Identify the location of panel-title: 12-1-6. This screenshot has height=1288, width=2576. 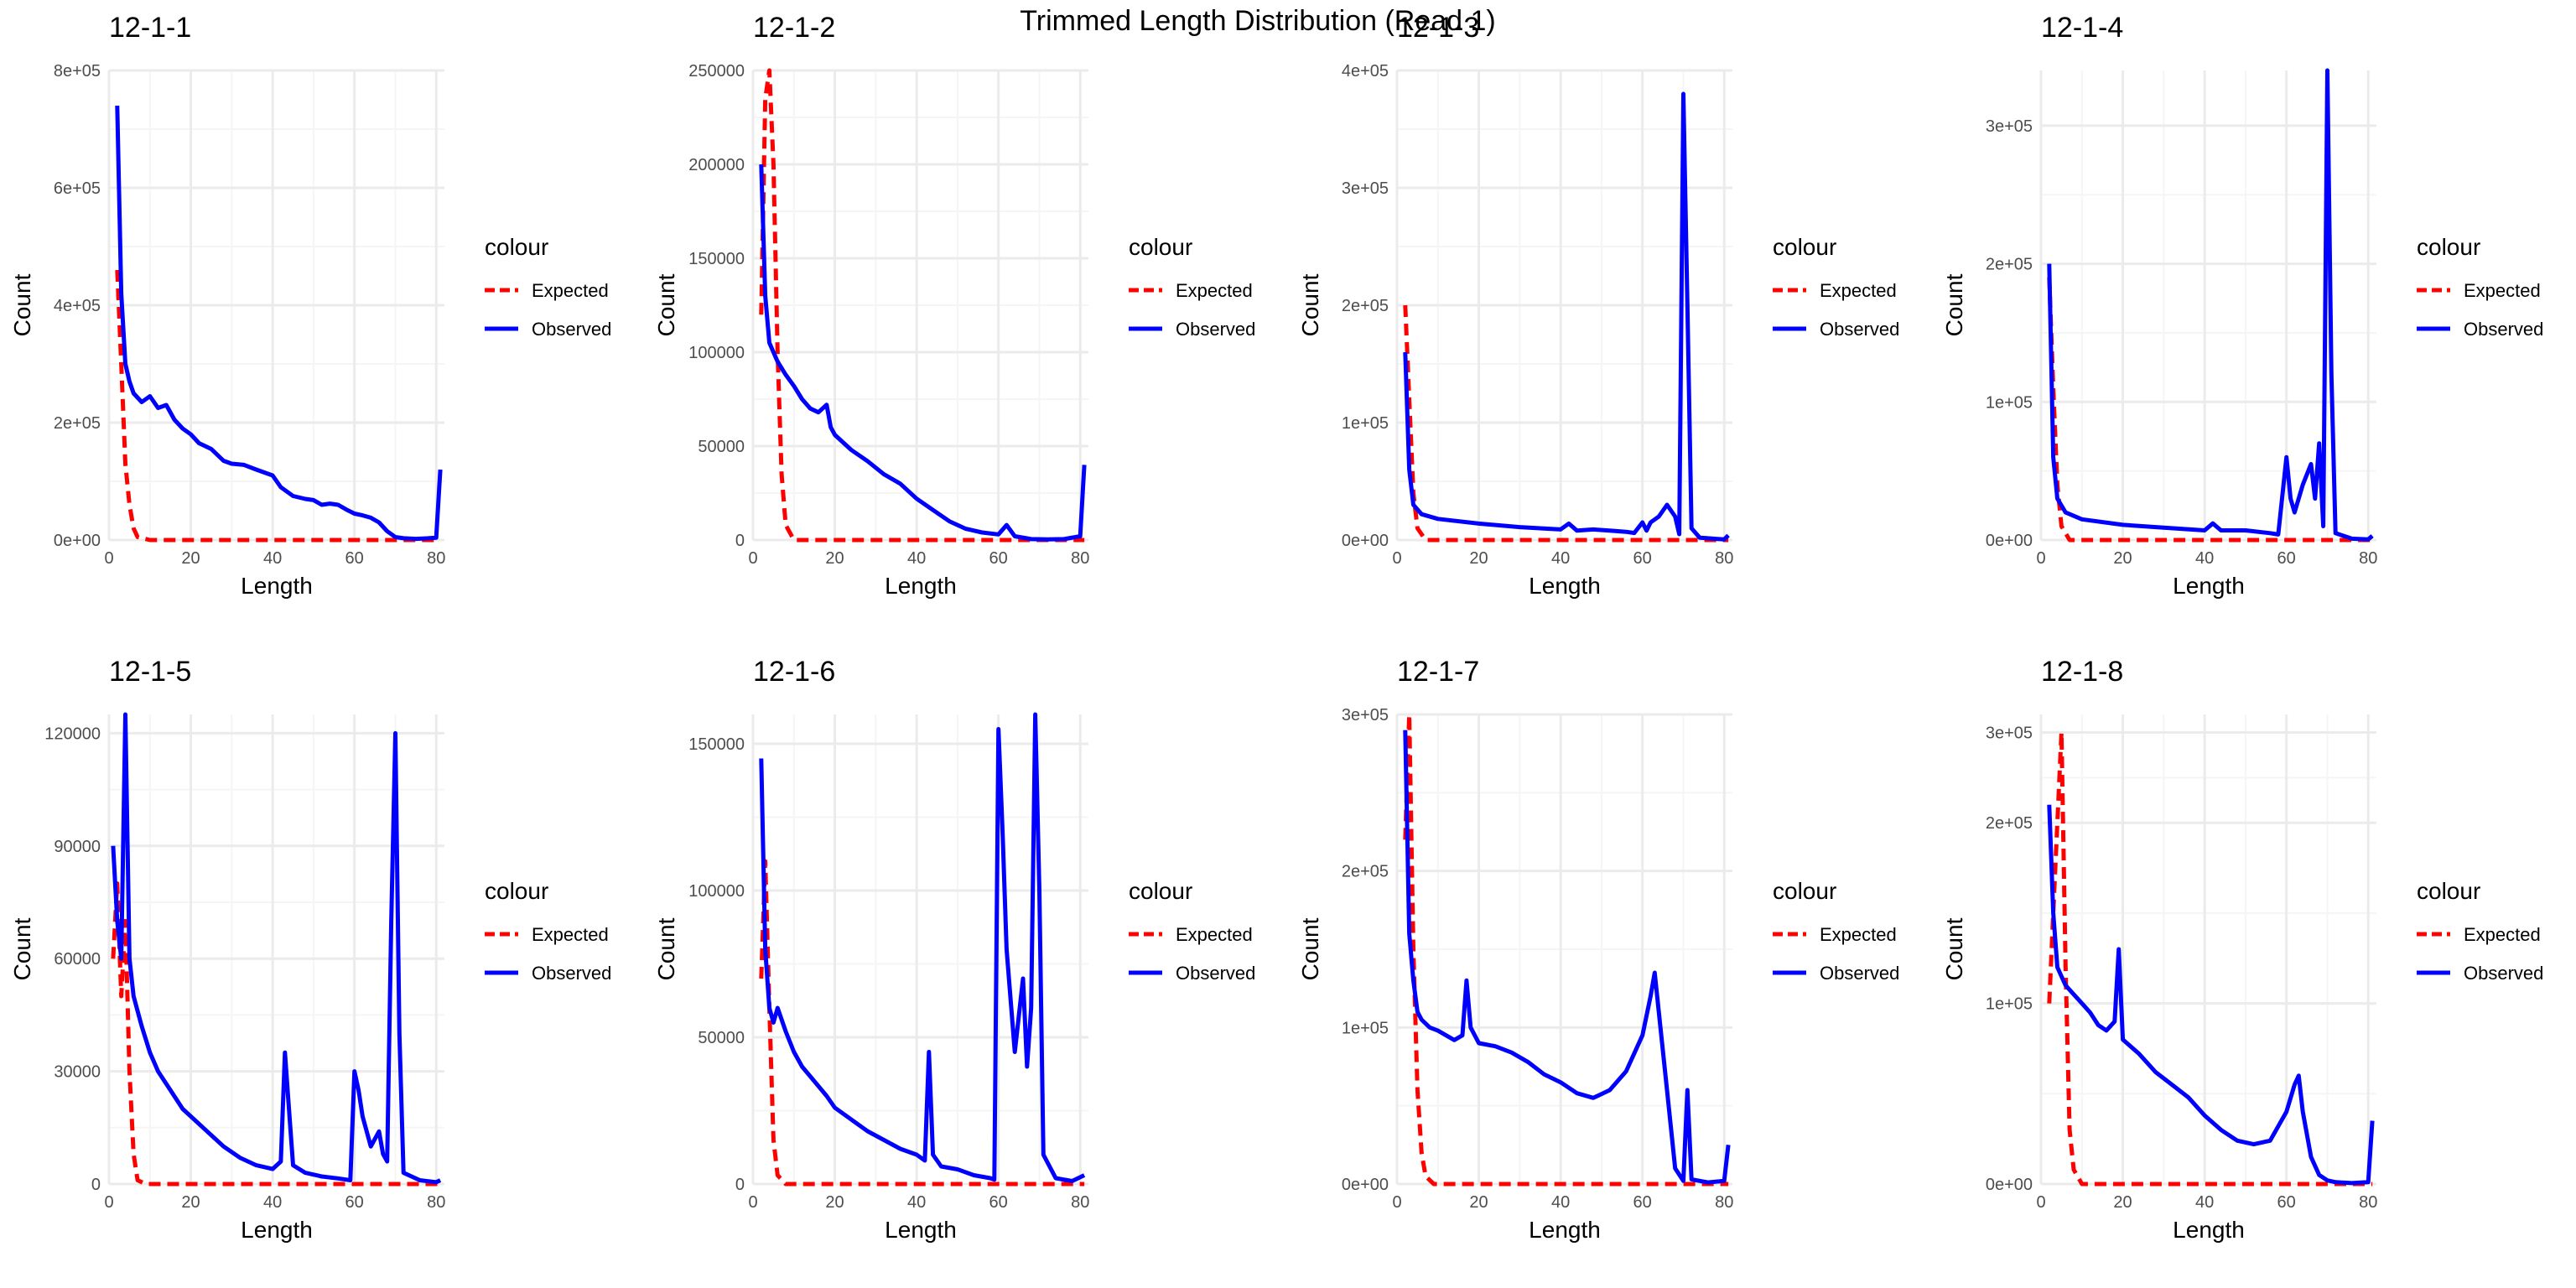
(794, 672).